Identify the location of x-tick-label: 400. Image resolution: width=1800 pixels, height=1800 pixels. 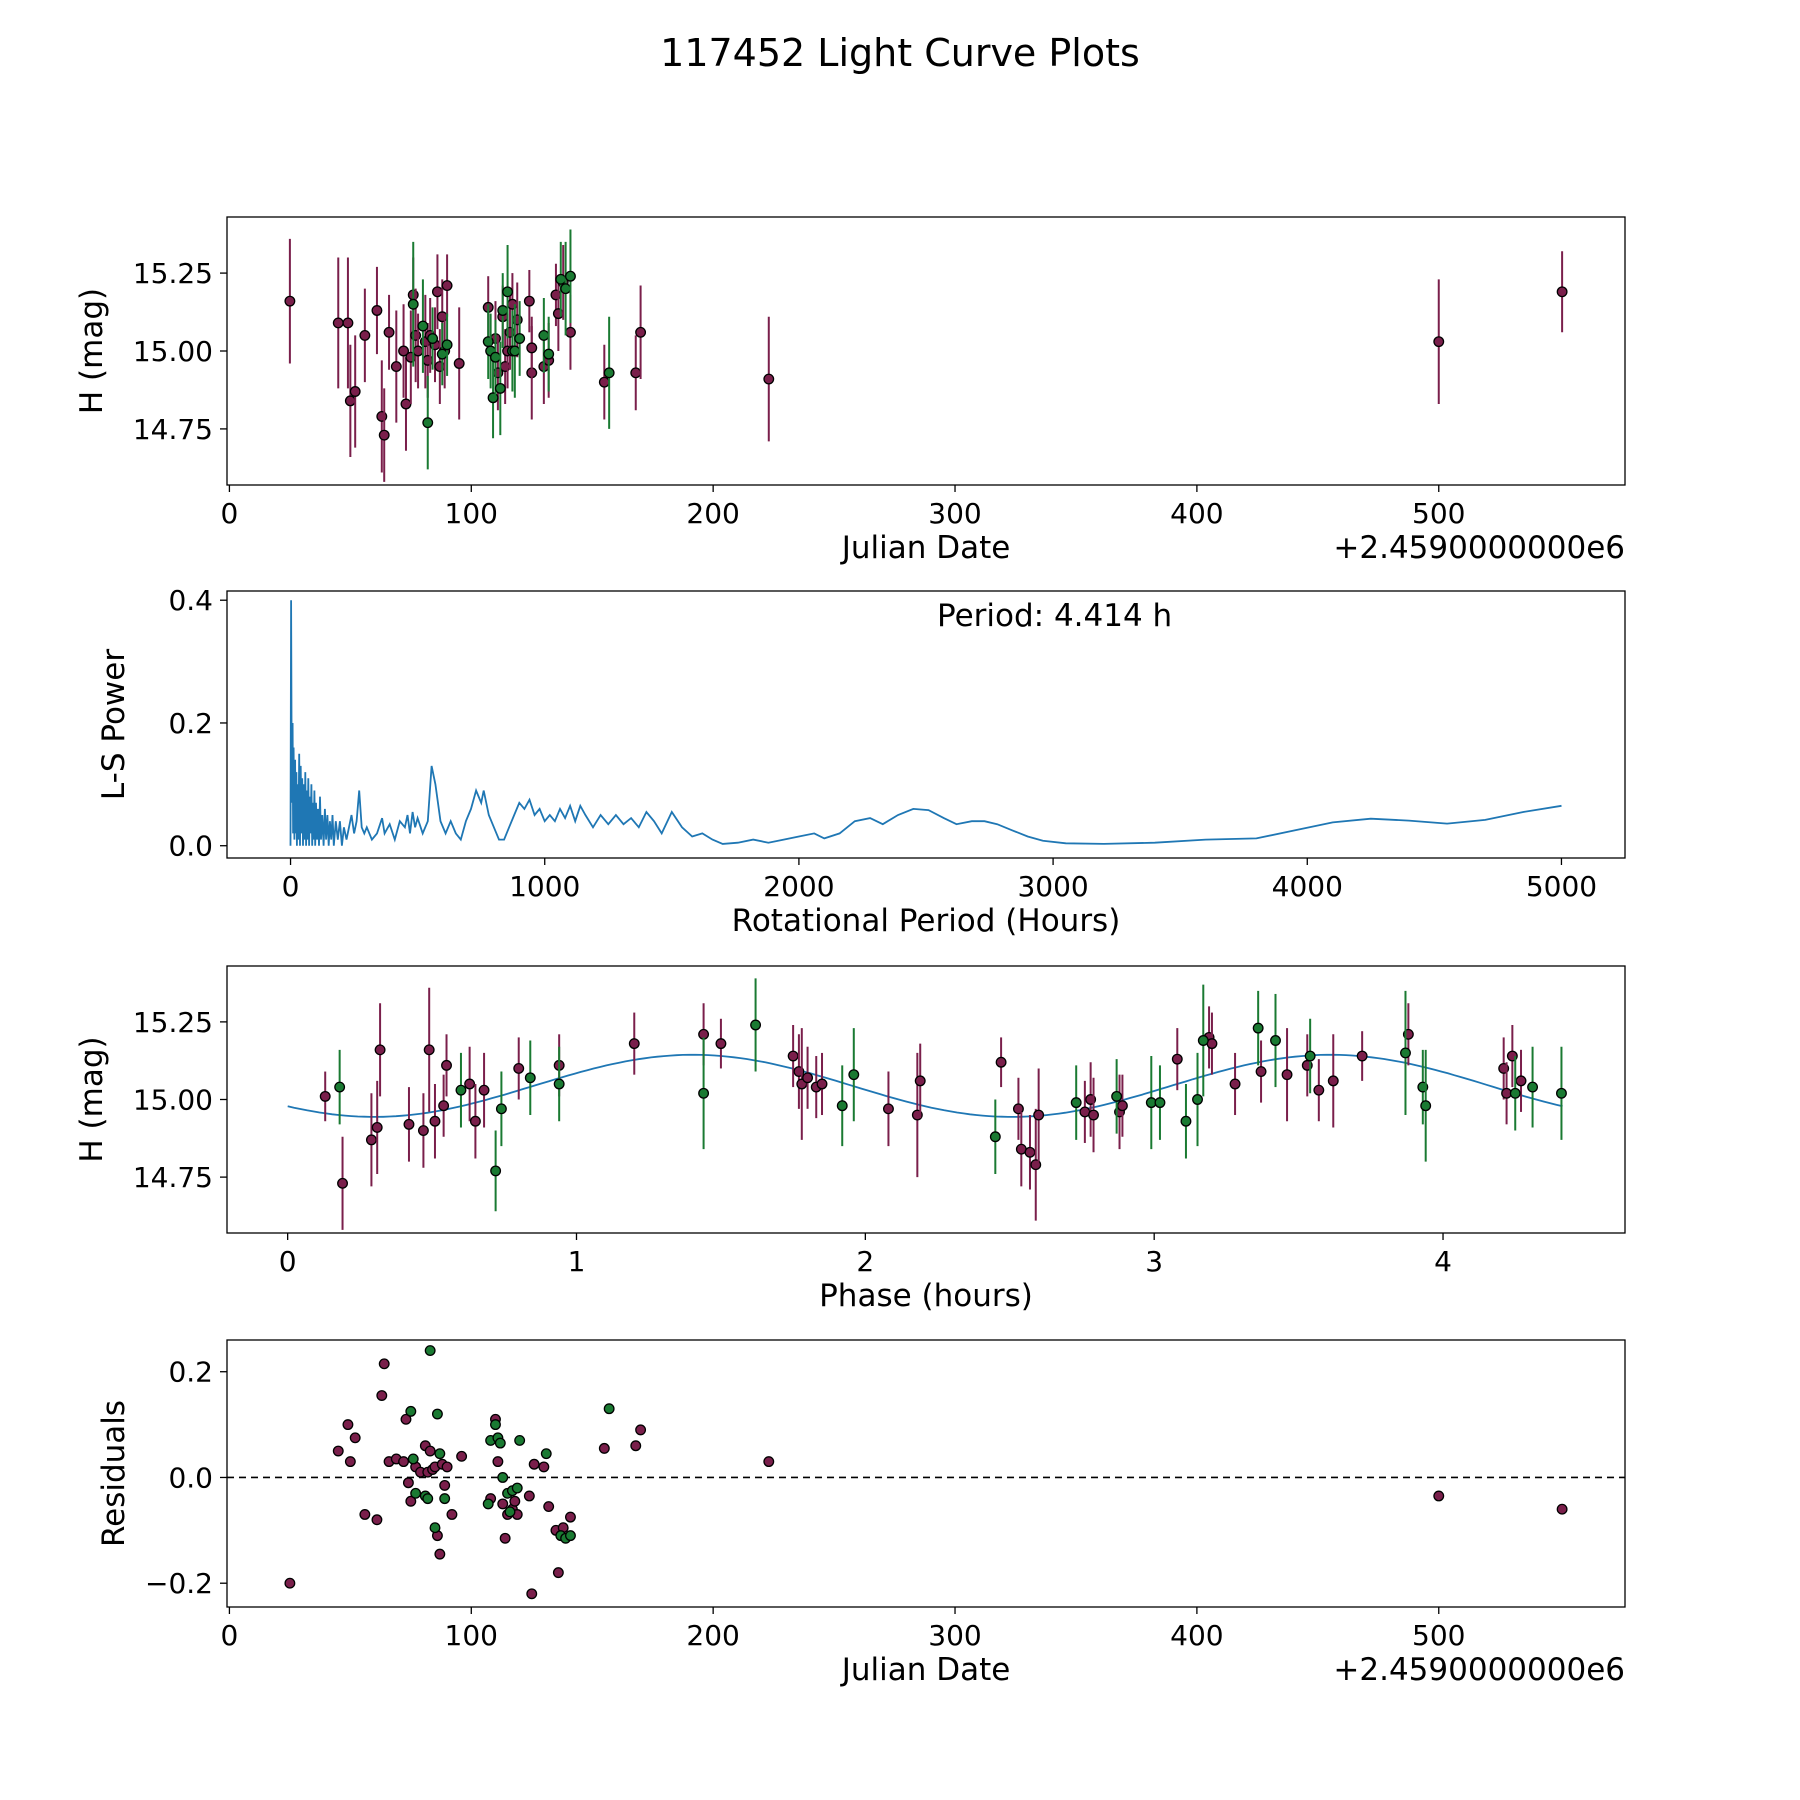
(1196, 1635).